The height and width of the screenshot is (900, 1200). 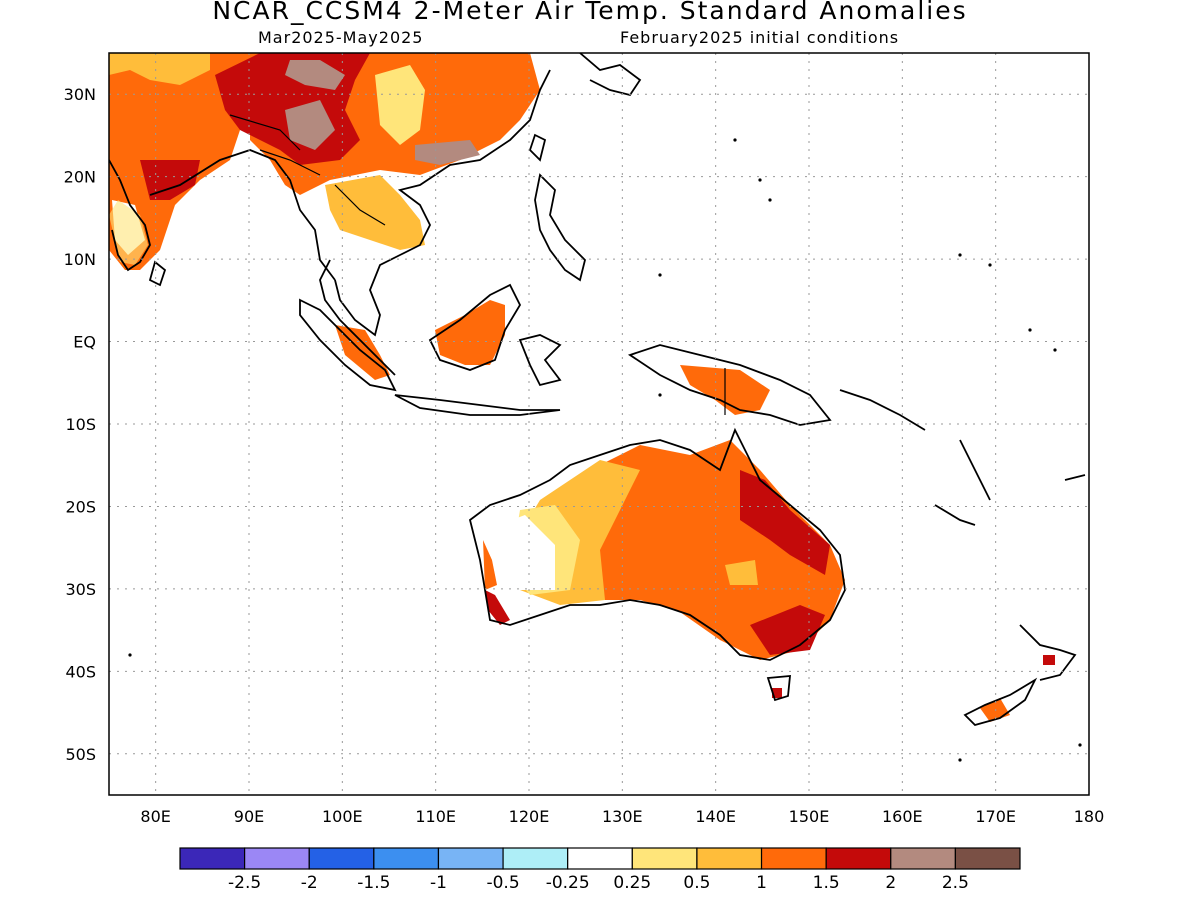 What do you see at coordinates (902, 816) in the screenshot?
I see `longitude-tick-label: 160E` at bounding box center [902, 816].